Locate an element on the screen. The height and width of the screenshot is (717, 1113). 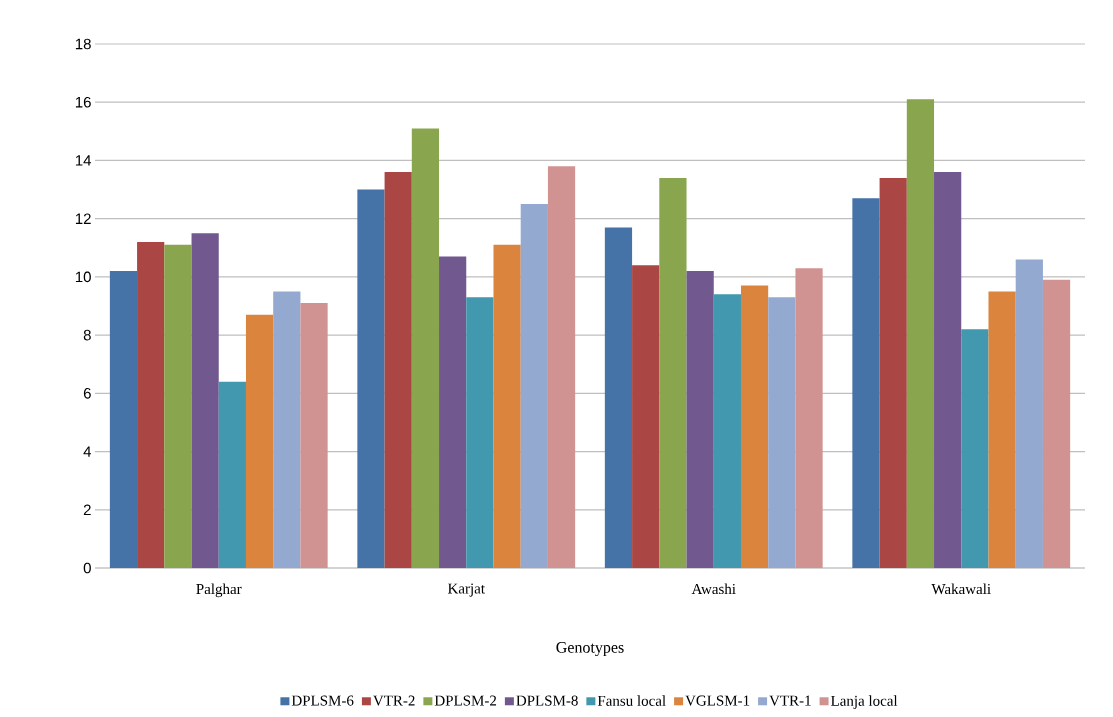
legend-label: VTR-1 is located at coordinates (790, 700).